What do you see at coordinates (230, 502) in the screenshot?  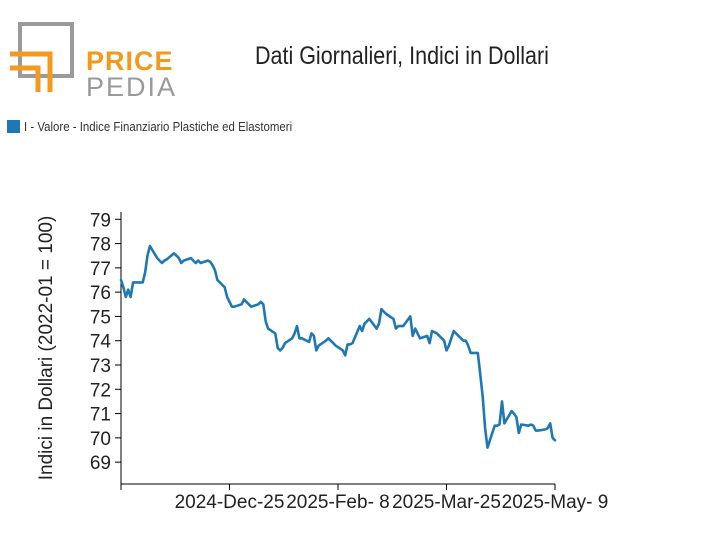 I see `x-tick-label: 2024-Dec-25` at bounding box center [230, 502].